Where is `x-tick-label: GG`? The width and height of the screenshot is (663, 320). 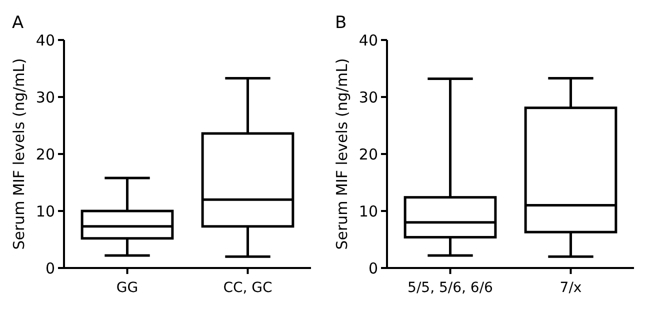
x-tick-label: GG is located at coordinates (127, 288).